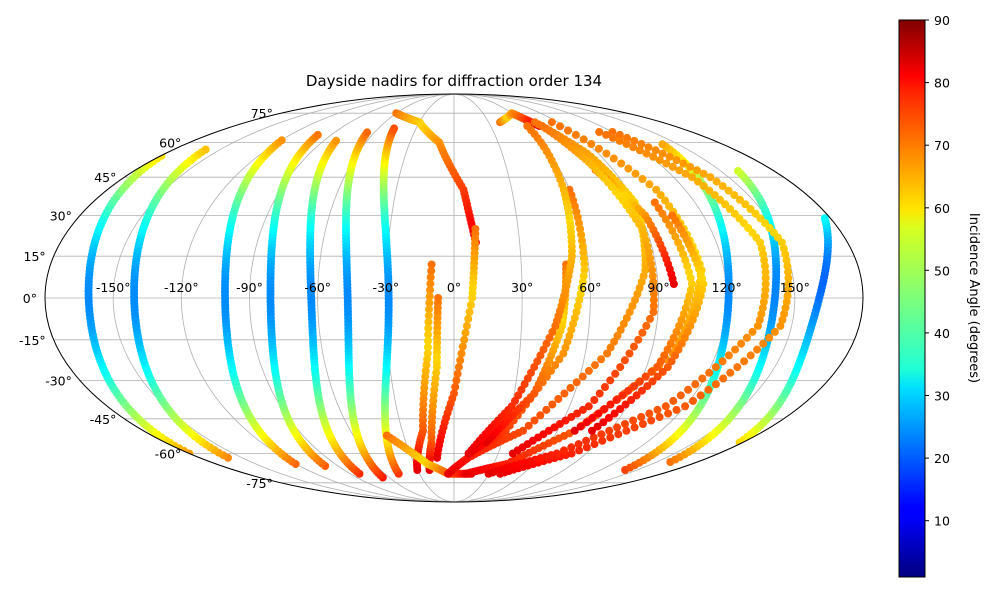 This screenshot has height=592, width=998. What do you see at coordinates (942, 270) in the screenshot?
I see `colorbar-tick-label: 50` at bounding box center [942, 270].